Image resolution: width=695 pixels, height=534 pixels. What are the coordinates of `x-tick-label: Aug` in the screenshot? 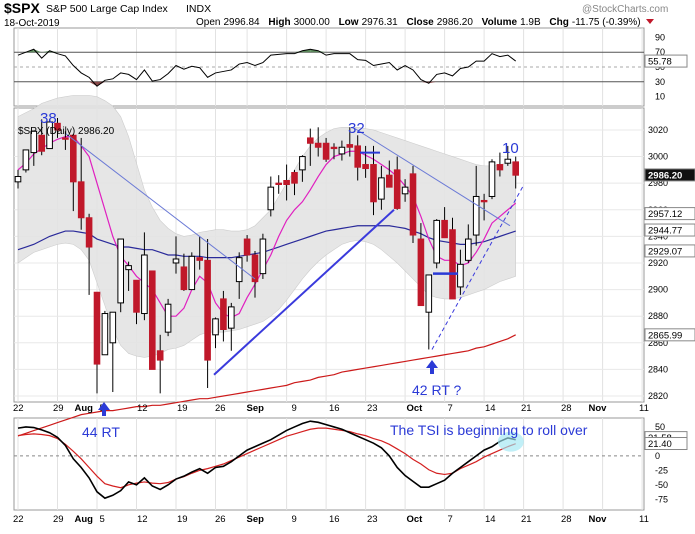 It's located at (84, 408).